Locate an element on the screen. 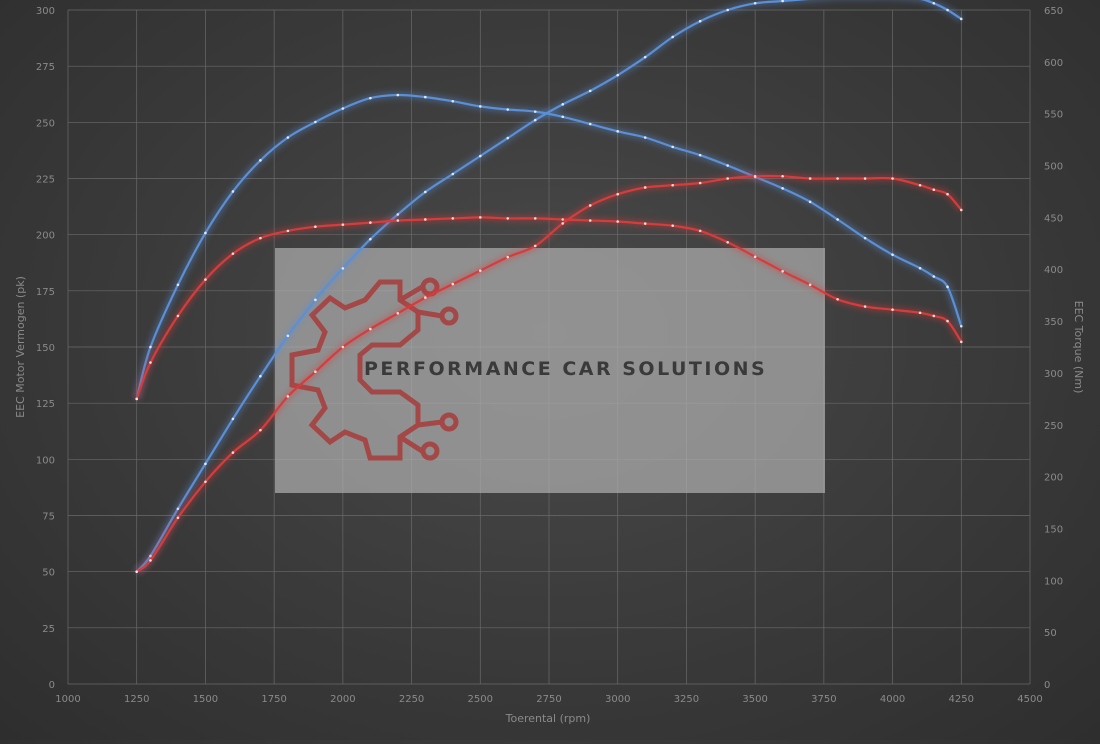 The image size is (1100, 744). y2-tick-label: 300 is located at coordinates (1053, 374).